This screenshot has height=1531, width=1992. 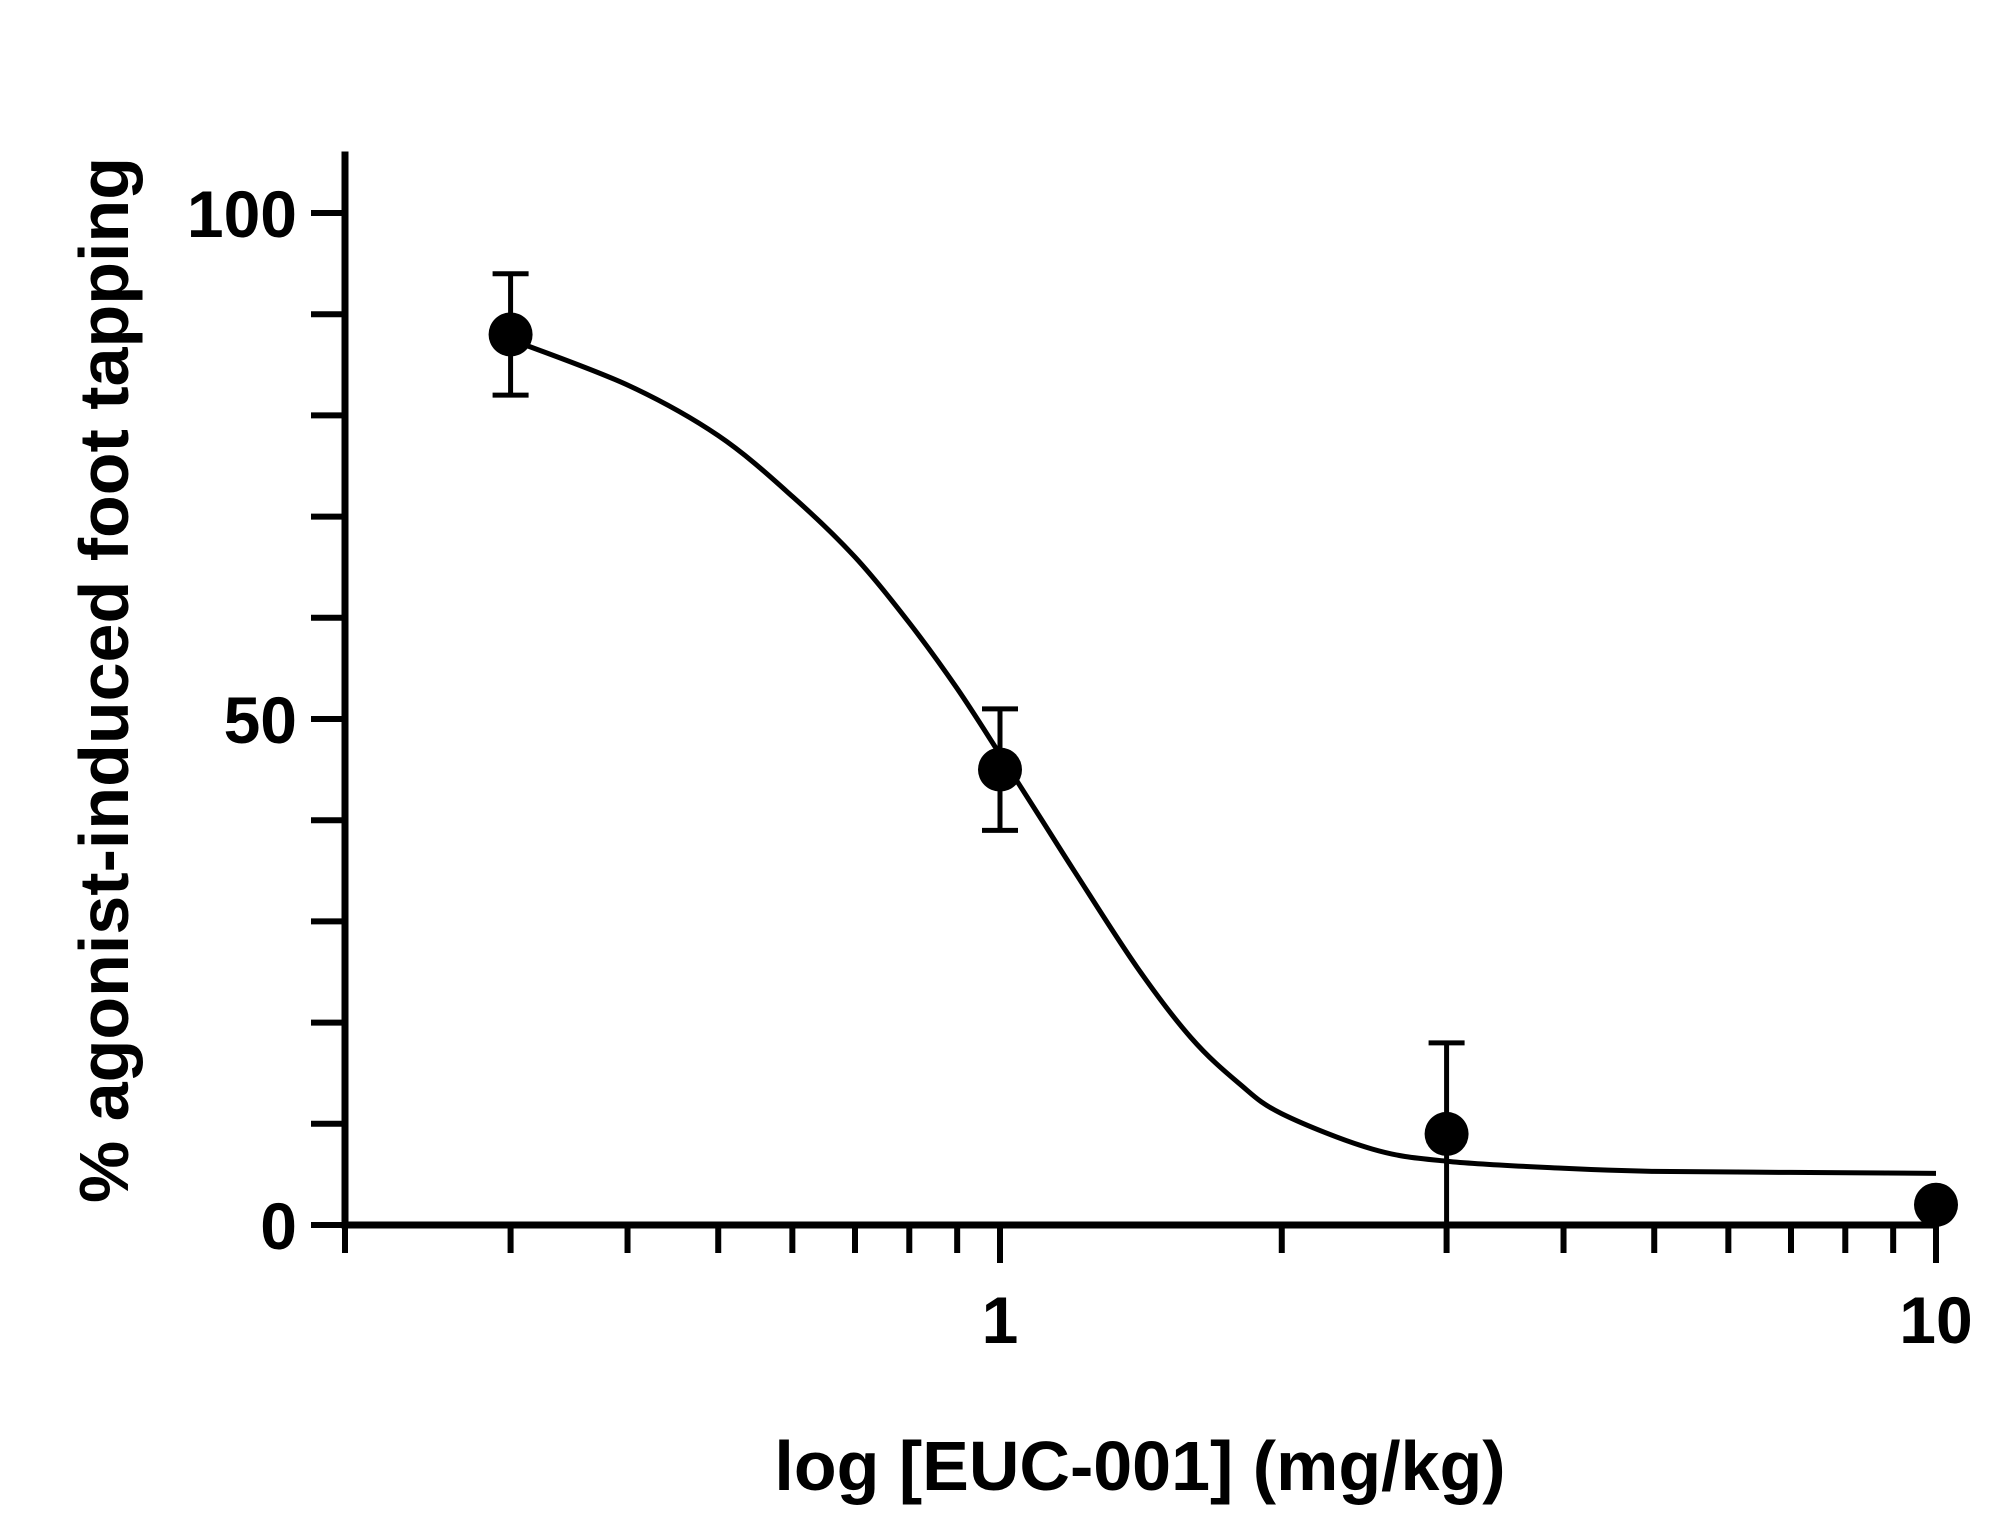 What do you see at coordinates (1139, 1466) in the screenshot?
I see `x-axis-title: log [EUC-001] (mg/kg)` at bounding box center [1139, 1466].